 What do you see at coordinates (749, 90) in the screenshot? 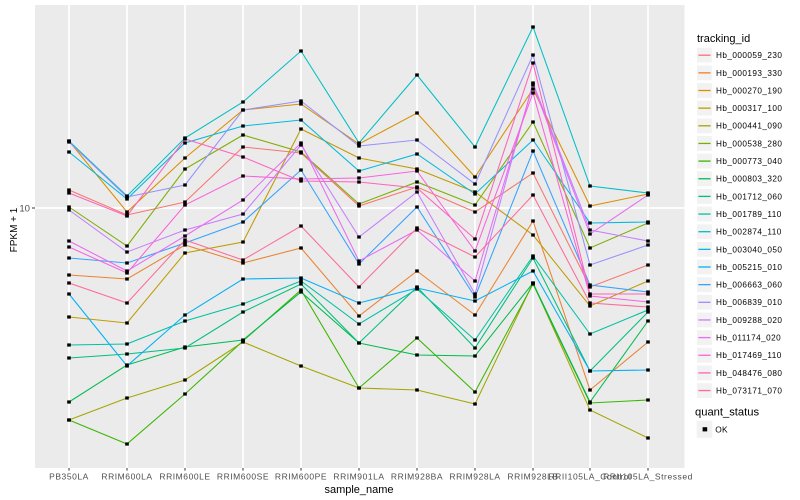
I see `svg-text: Hb_000270_190` at bounding box center [749, 90].